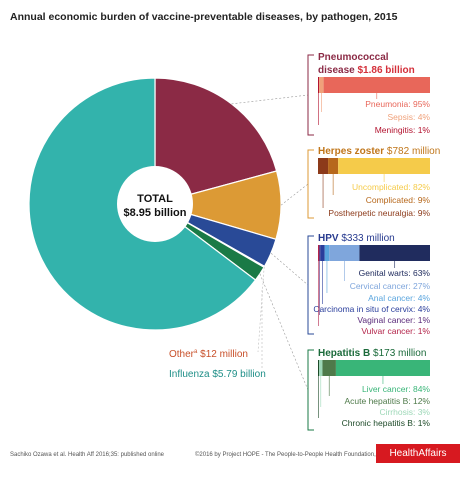 The height and width of the screenshot is (481, 467). I want to click on breakdown-amount: $782 million, so click(413, 151).